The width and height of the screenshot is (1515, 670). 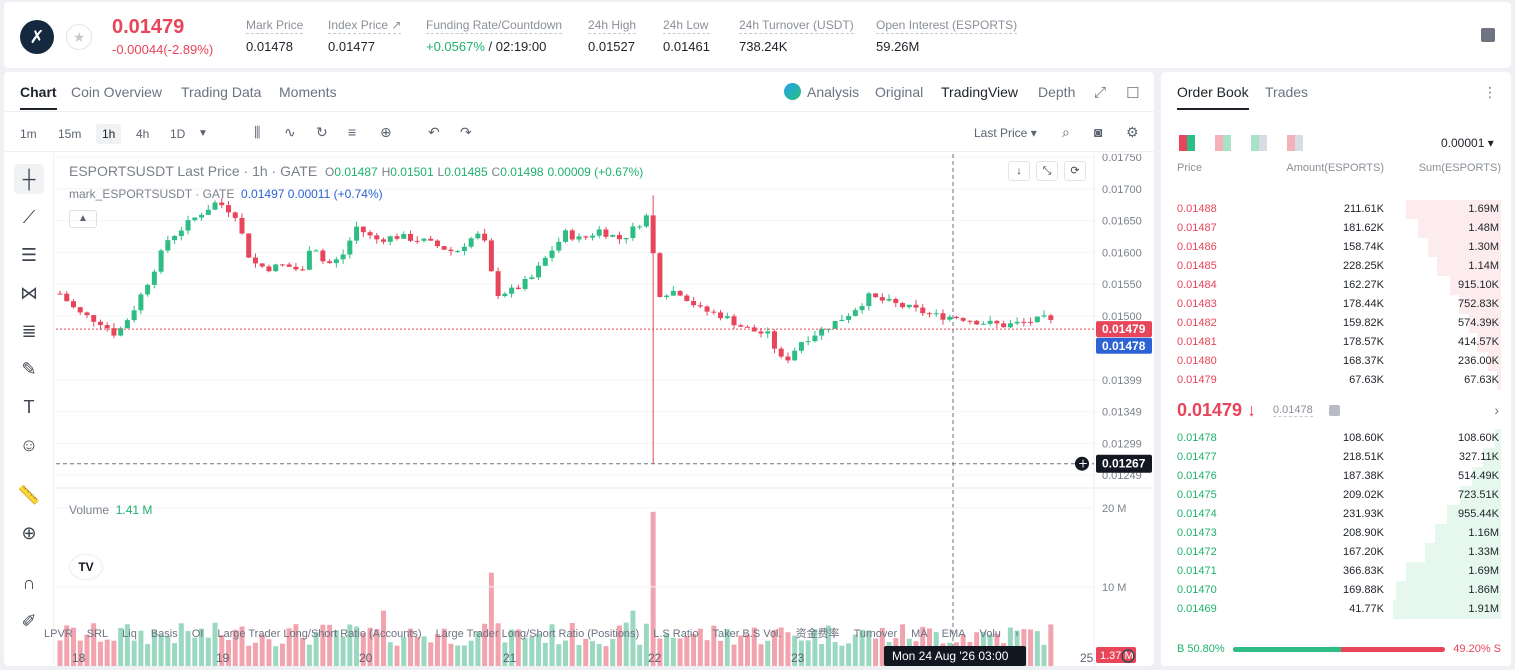 I want to click on tf-1d: 1D, so click(x=178, y=134).